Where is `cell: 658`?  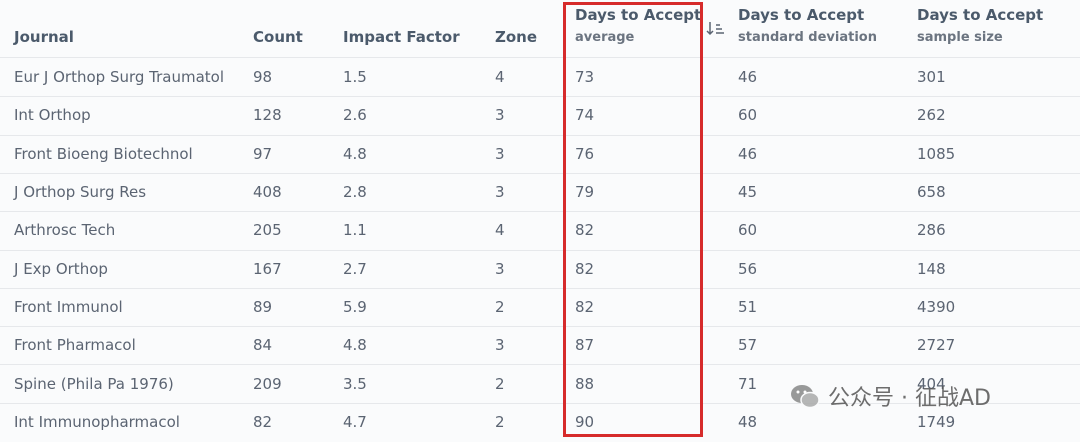 cell: 658 is located at coordinates (931, 192).